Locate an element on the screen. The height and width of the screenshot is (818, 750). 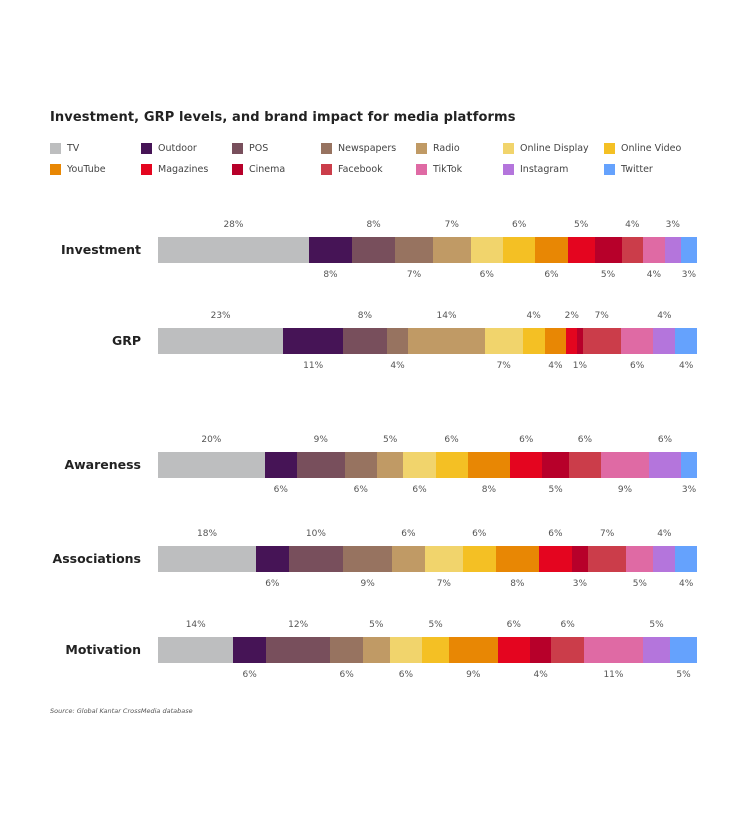
legend-item-cinema: Cinema is located at coordinates (258, 169).